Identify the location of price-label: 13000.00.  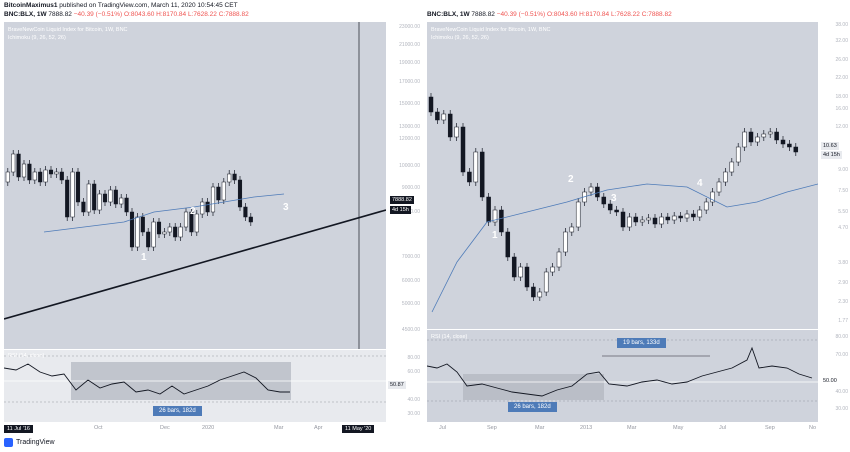
(409, 127).